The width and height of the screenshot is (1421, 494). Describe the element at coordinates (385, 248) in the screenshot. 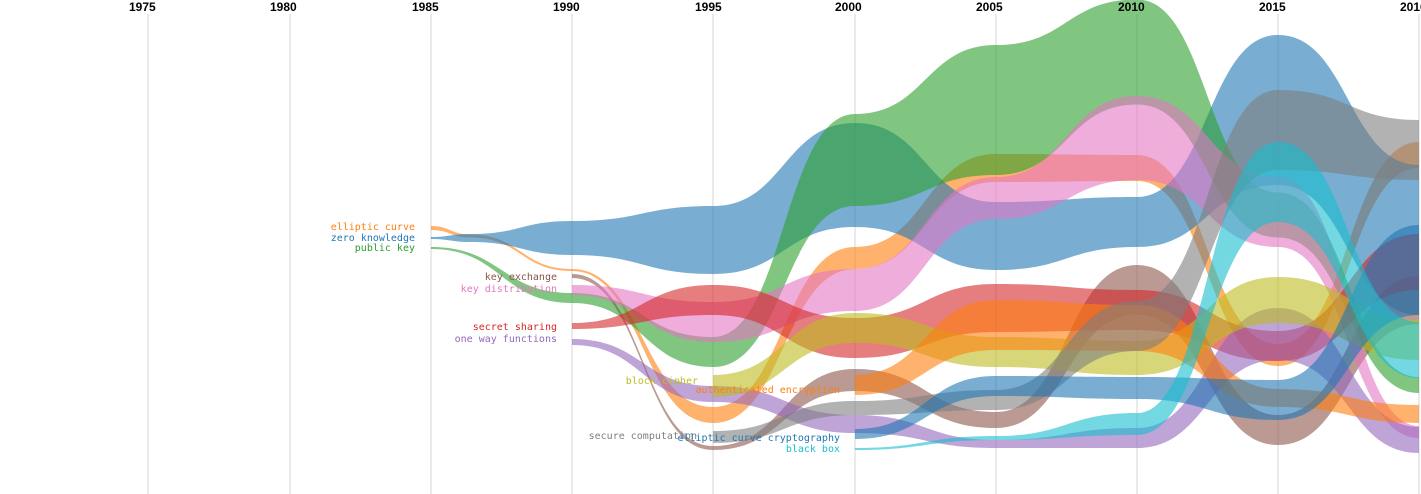

I see `series-label-public-key: public key` at that location.